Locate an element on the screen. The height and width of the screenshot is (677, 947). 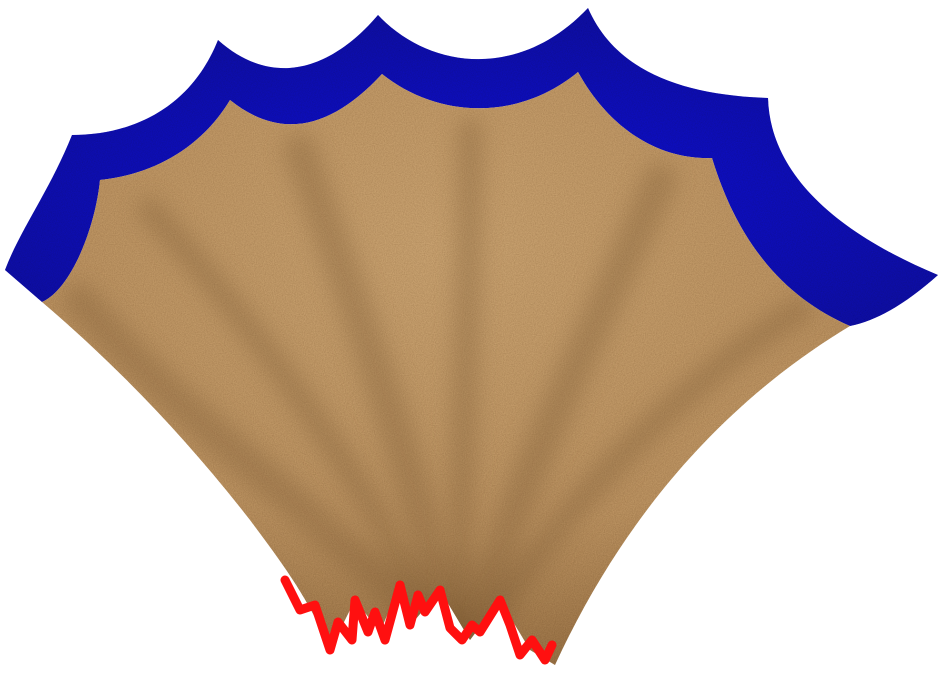
fold-shadow is located at coordinates (465, 385).